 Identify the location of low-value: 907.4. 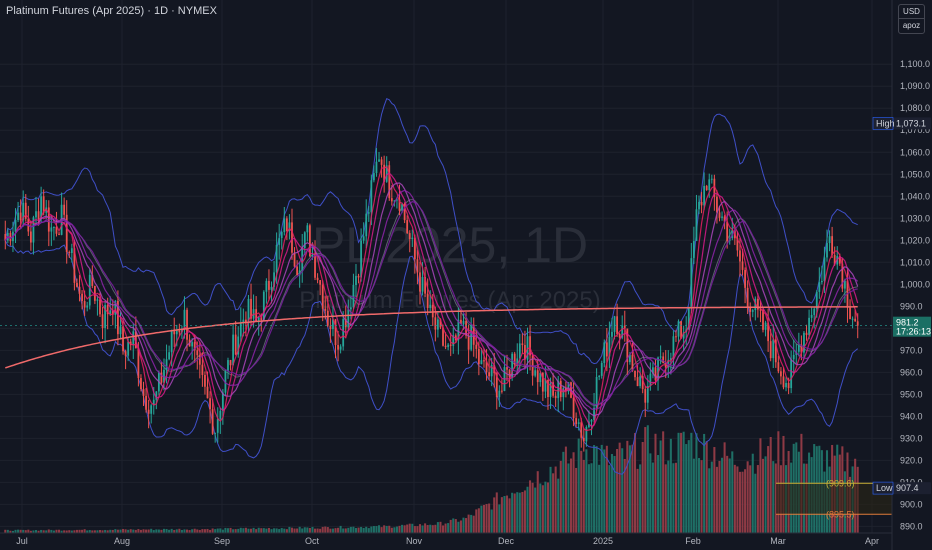
(907, 488).